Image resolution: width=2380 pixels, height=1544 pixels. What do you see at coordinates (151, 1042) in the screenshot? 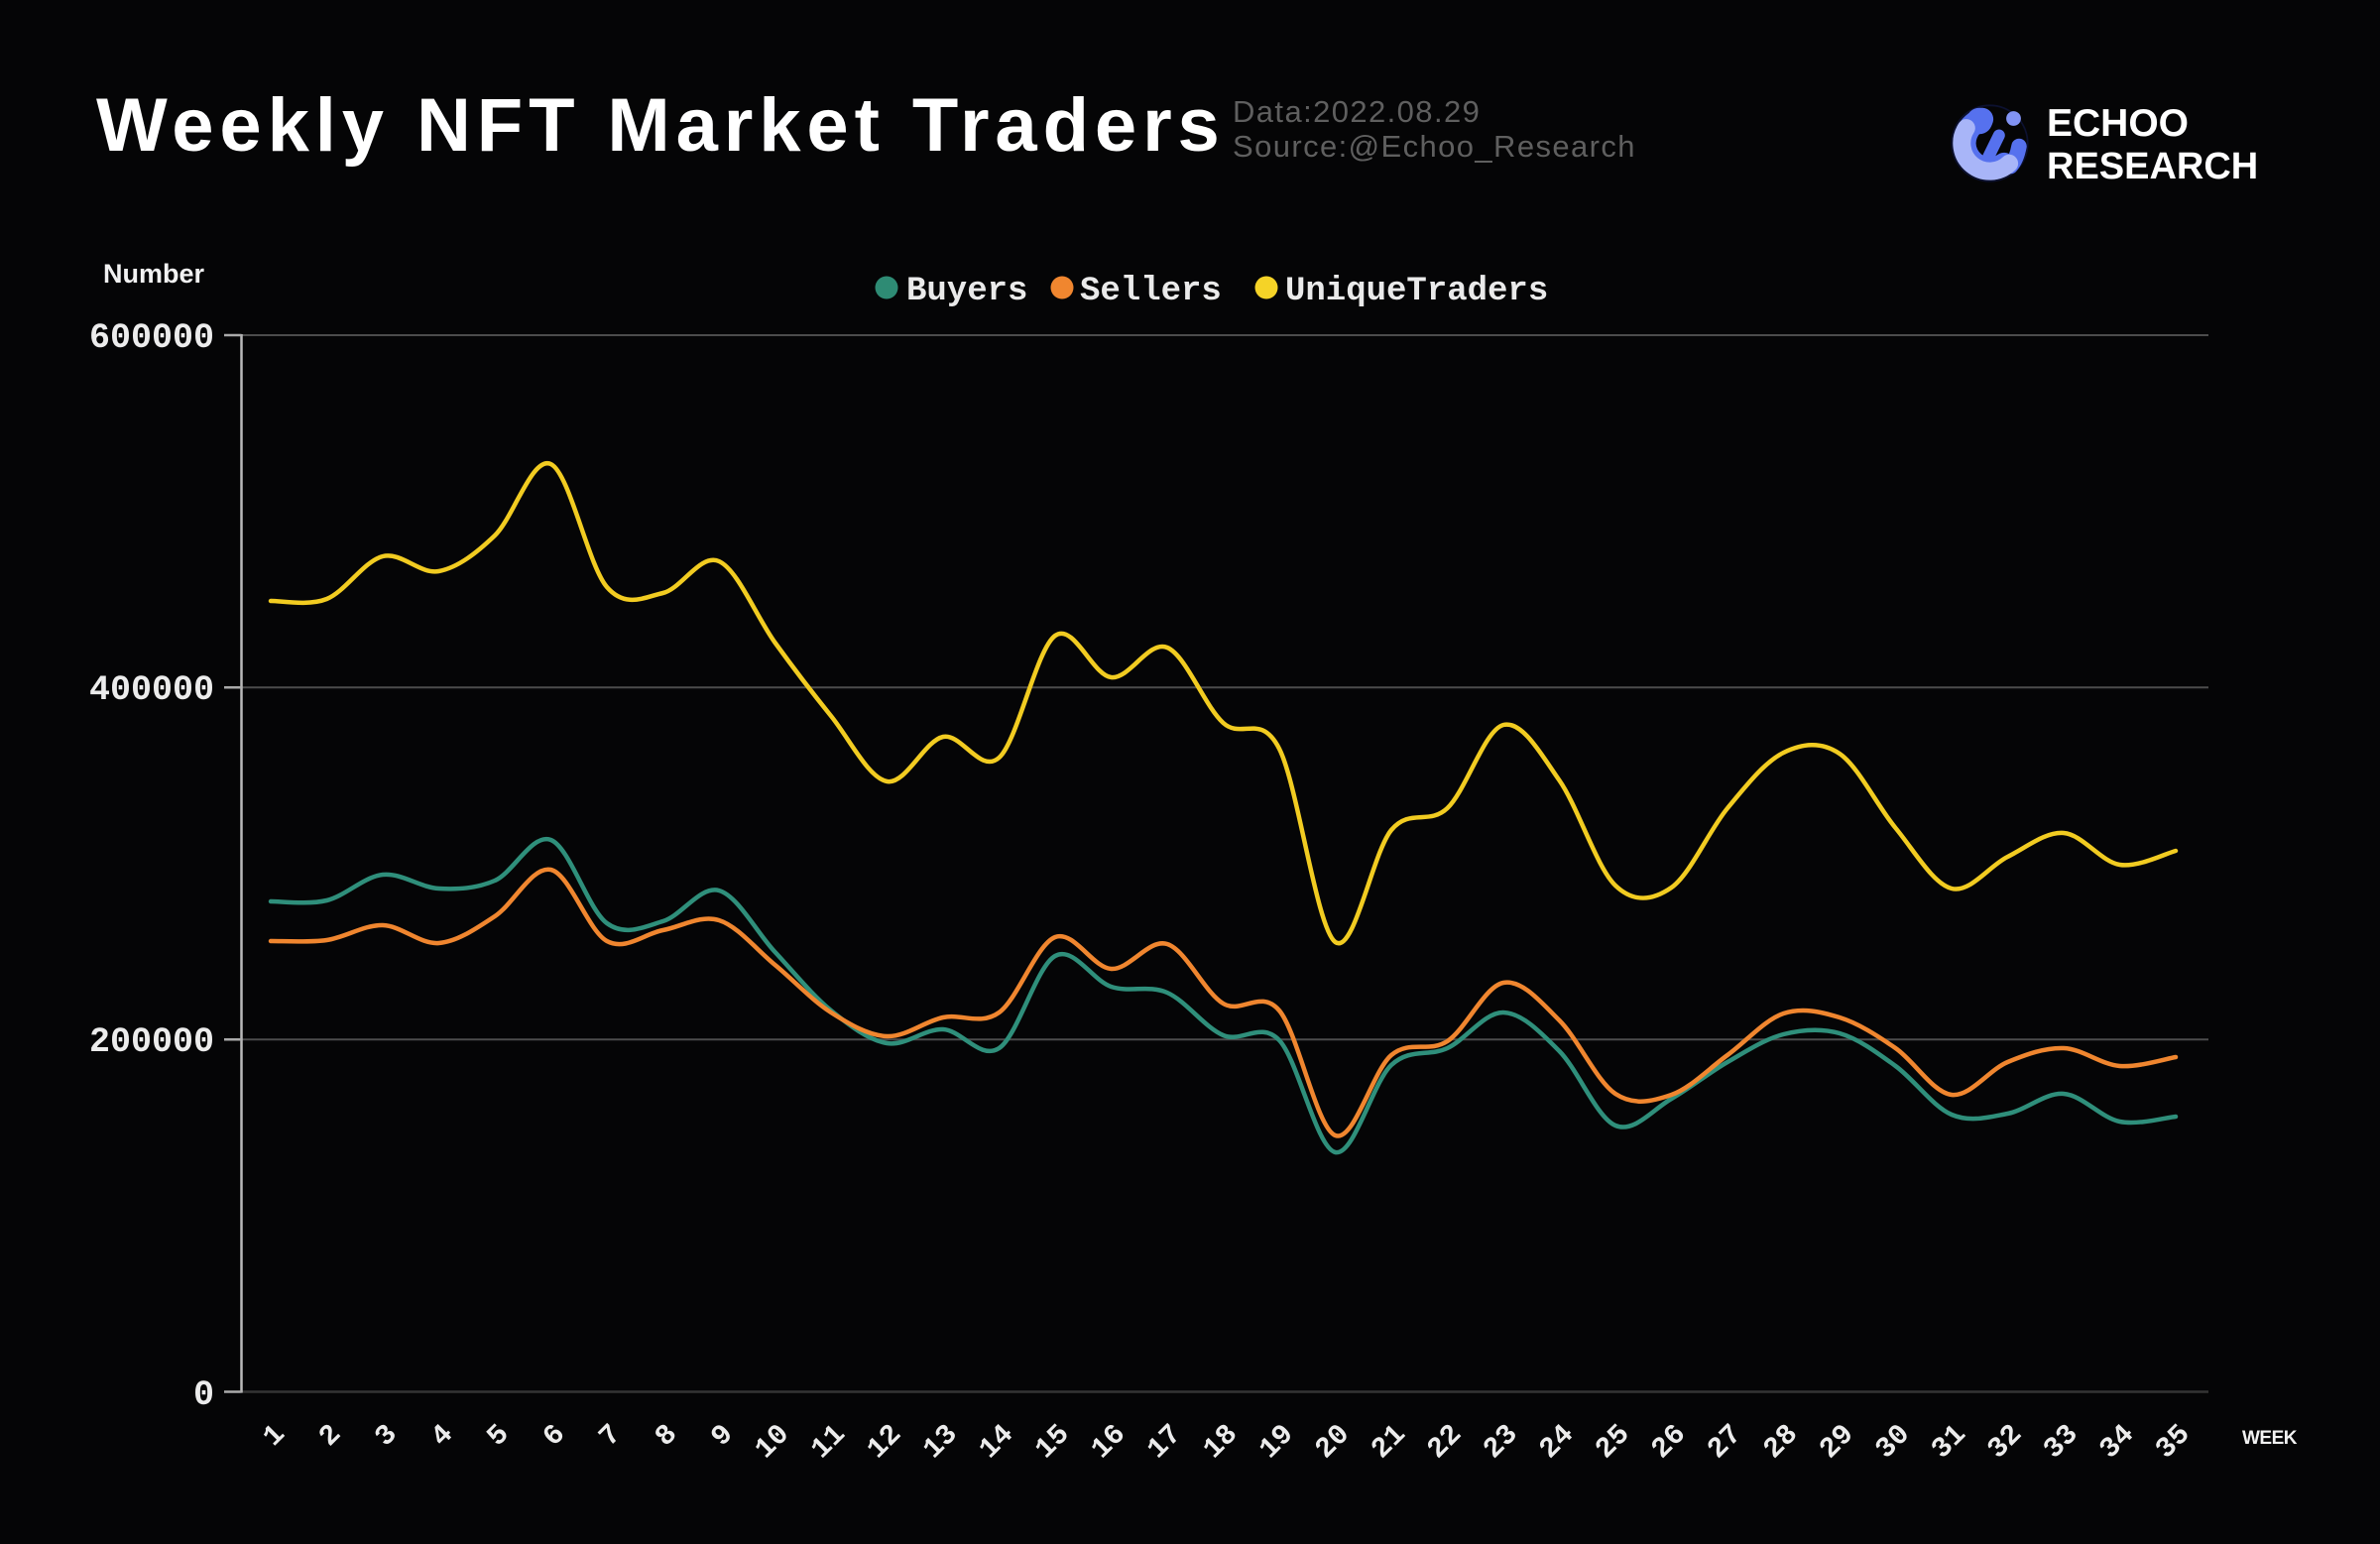
I see `svg-text: 200000` at bounding box center [151, 1042].